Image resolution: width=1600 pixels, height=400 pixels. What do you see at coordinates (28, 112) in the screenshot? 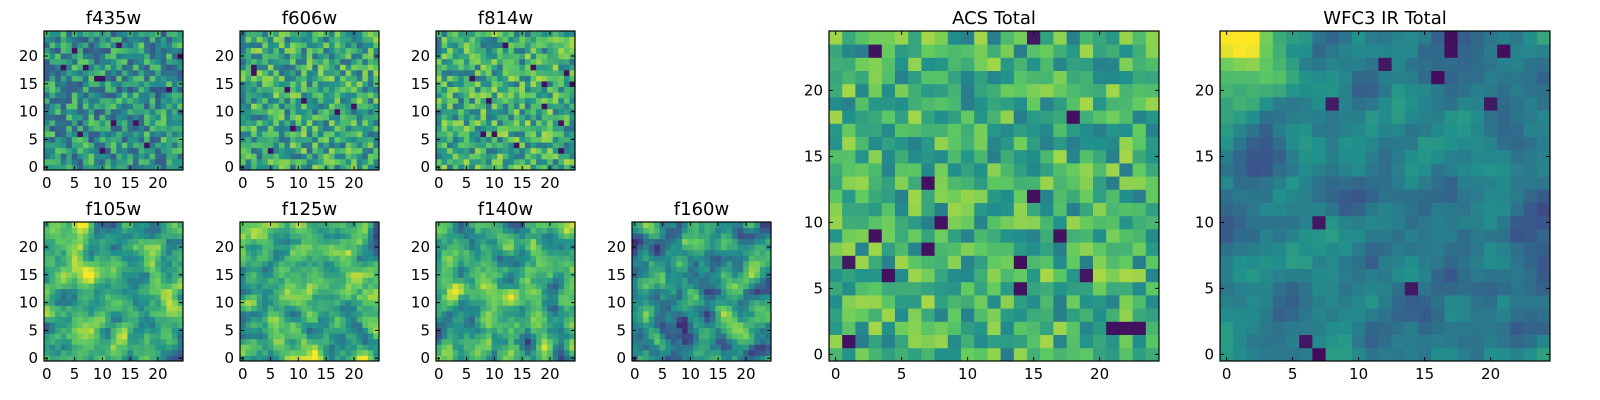
I see `y-tick-label: 10` at bounding box center [28, 112].